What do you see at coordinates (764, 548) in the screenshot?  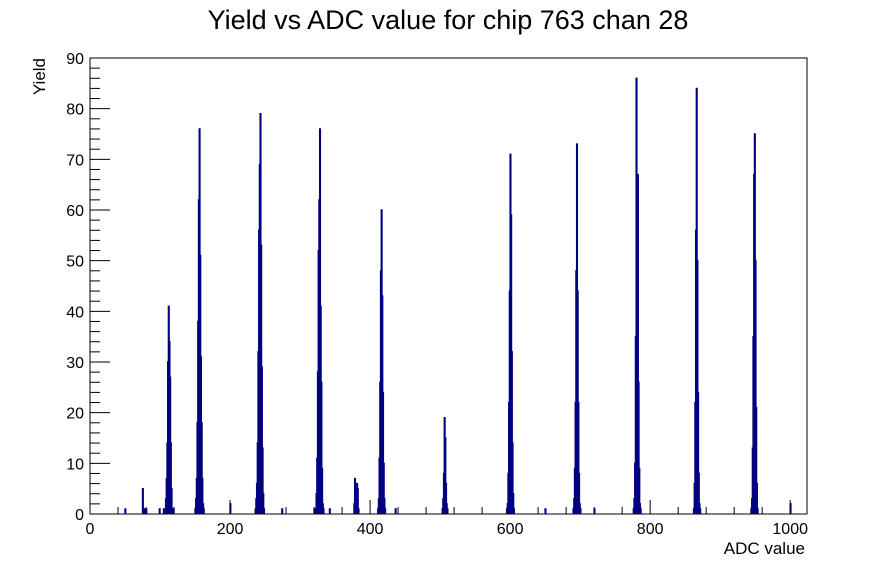 I see `x-axis-label: ADC value` at bounding box center [764, 548].